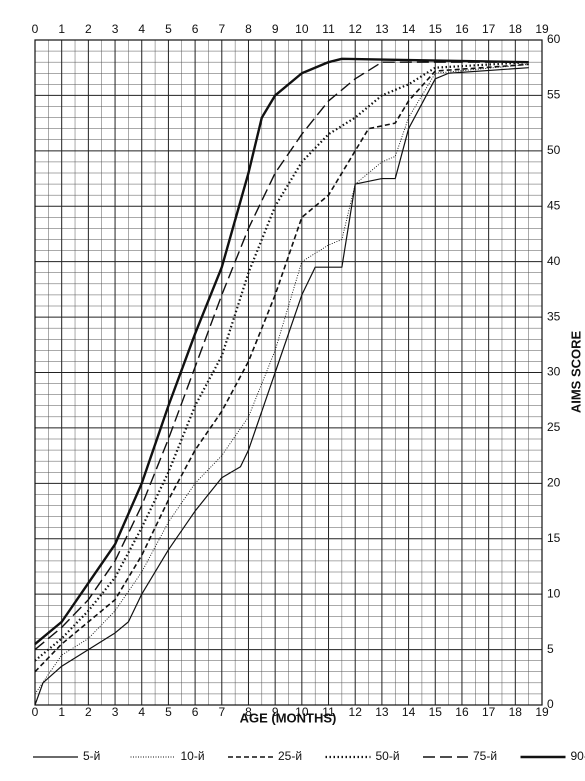  I want to click on legend-label: 90-й, so click(578, 756).